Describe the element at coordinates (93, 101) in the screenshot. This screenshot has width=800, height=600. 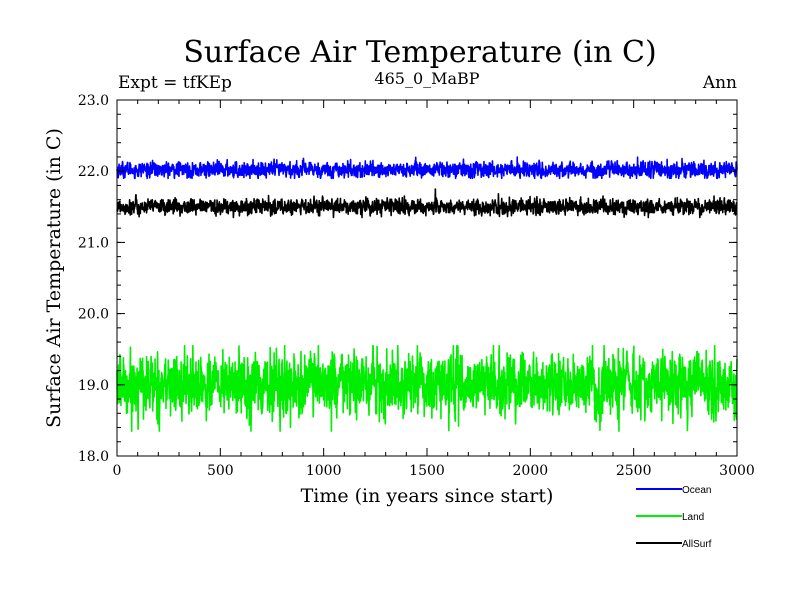
I see `y-tick-label: 23.0` at that location.